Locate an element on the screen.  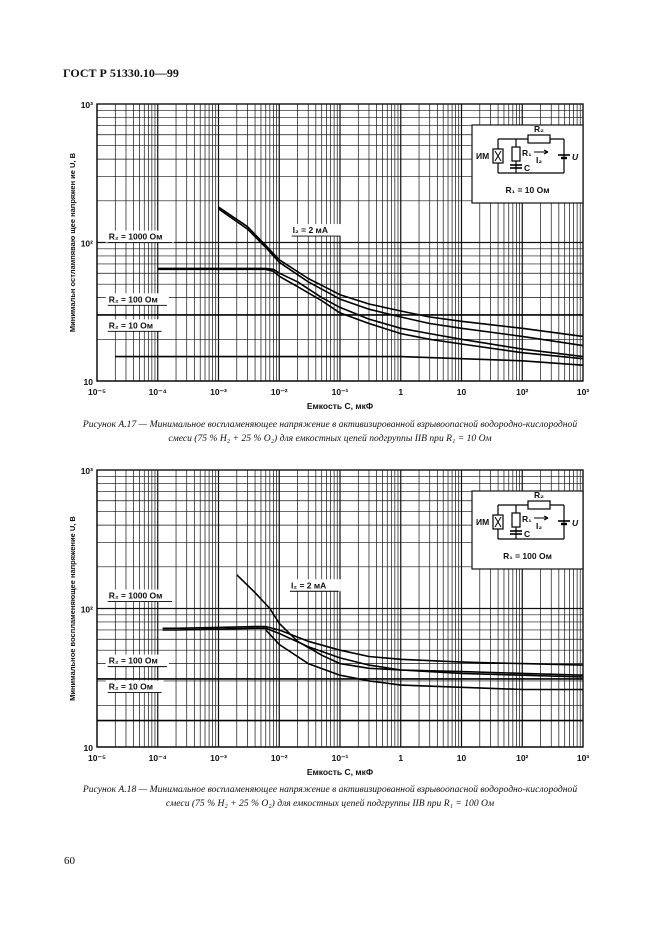
page-header: ГОСТ Р 51330.10—99 is located at coordinates (121, 73).